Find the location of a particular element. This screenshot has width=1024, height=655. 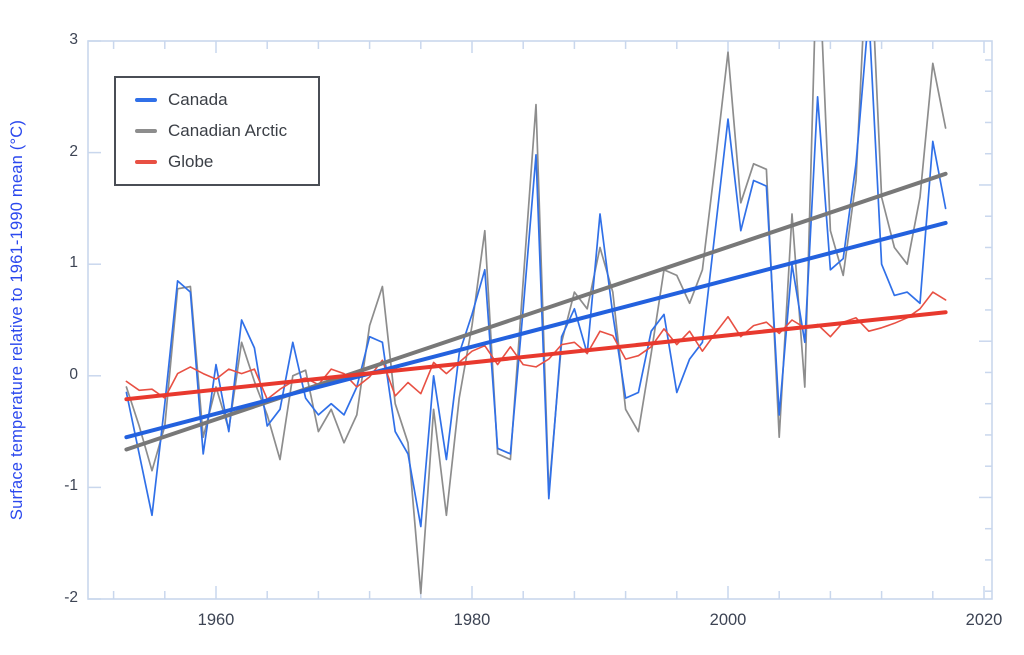

x-tick-label: 1980 is located at coordinates (472, 620).